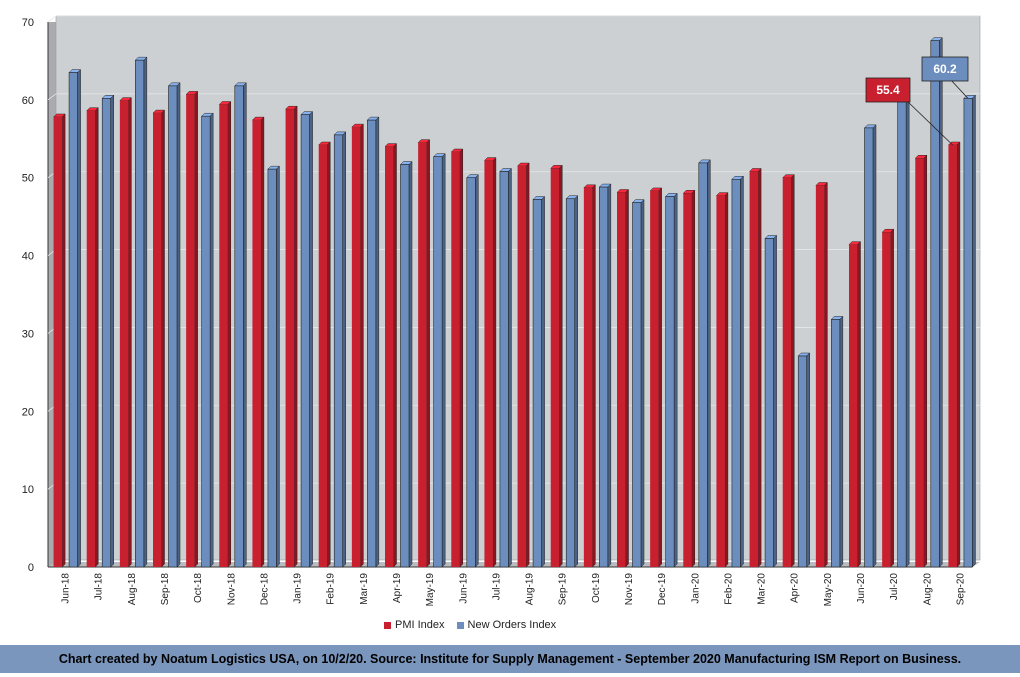 This screenshot has height=677, width=1020. I want to click on x-tick-label: Mar-20, so click(762, 589).